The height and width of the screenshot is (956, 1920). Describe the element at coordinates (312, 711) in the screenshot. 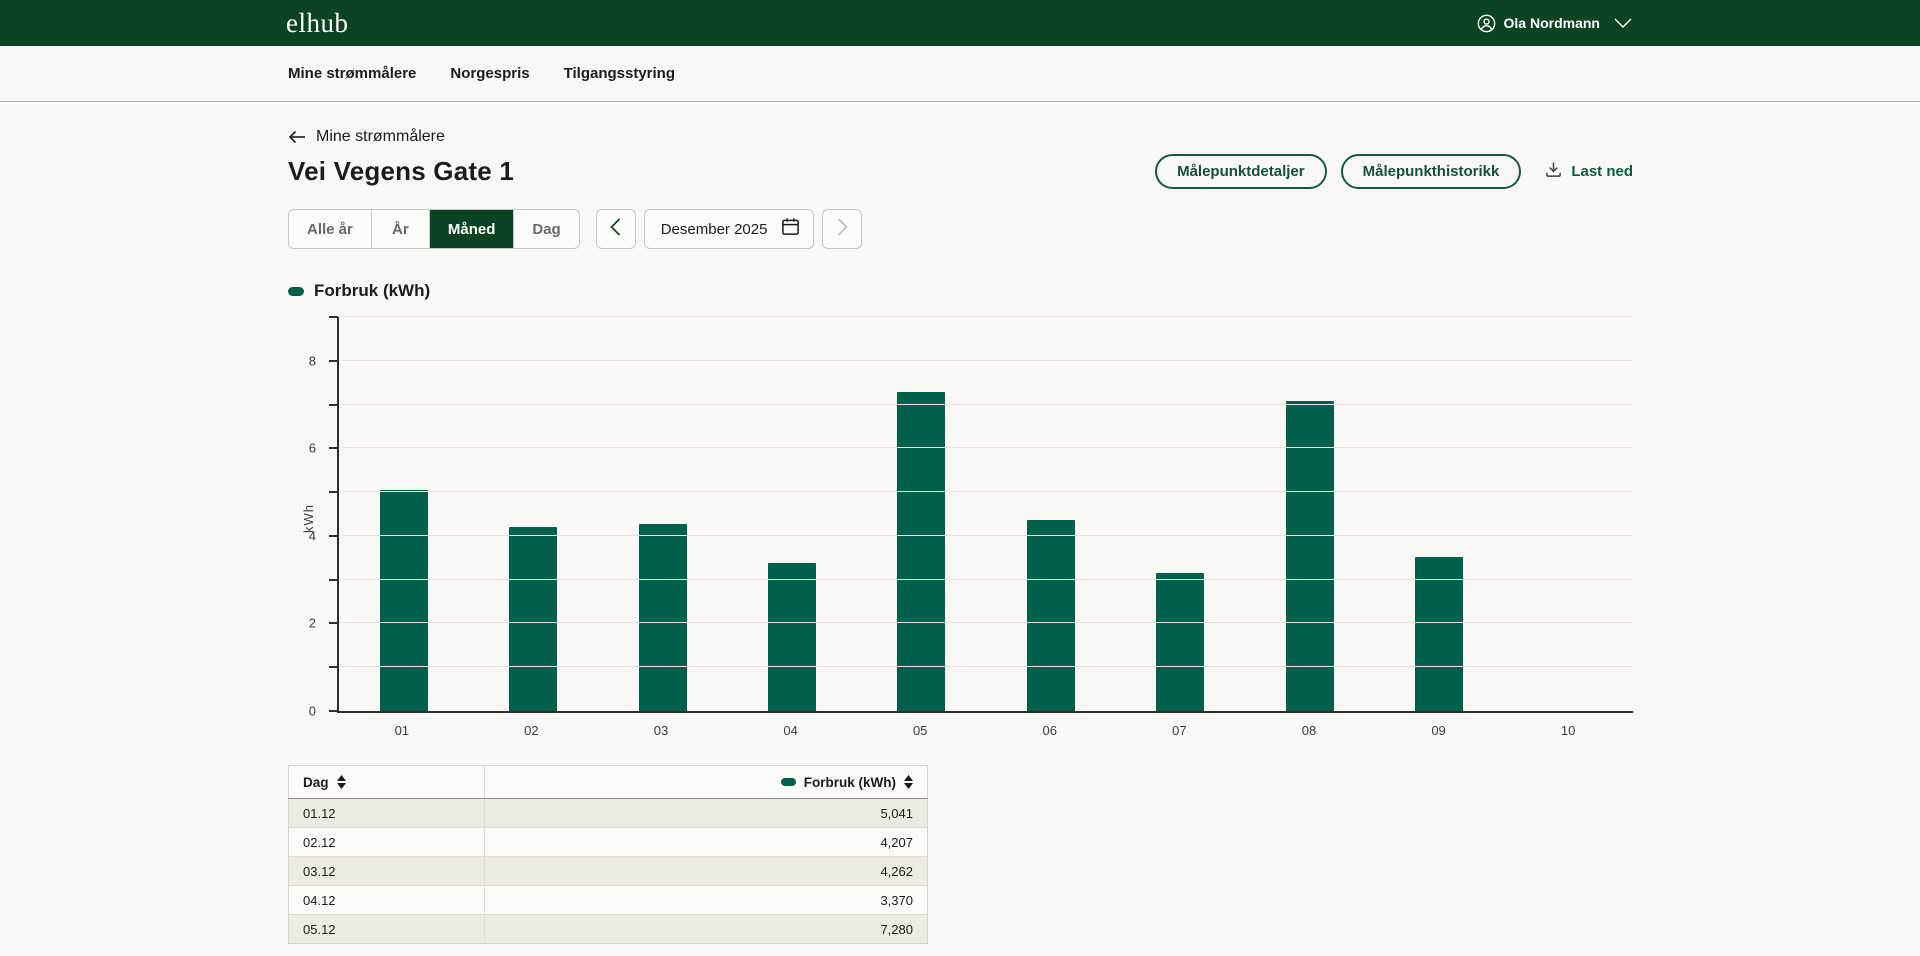

I see `y-tick-label: 0` at that location.